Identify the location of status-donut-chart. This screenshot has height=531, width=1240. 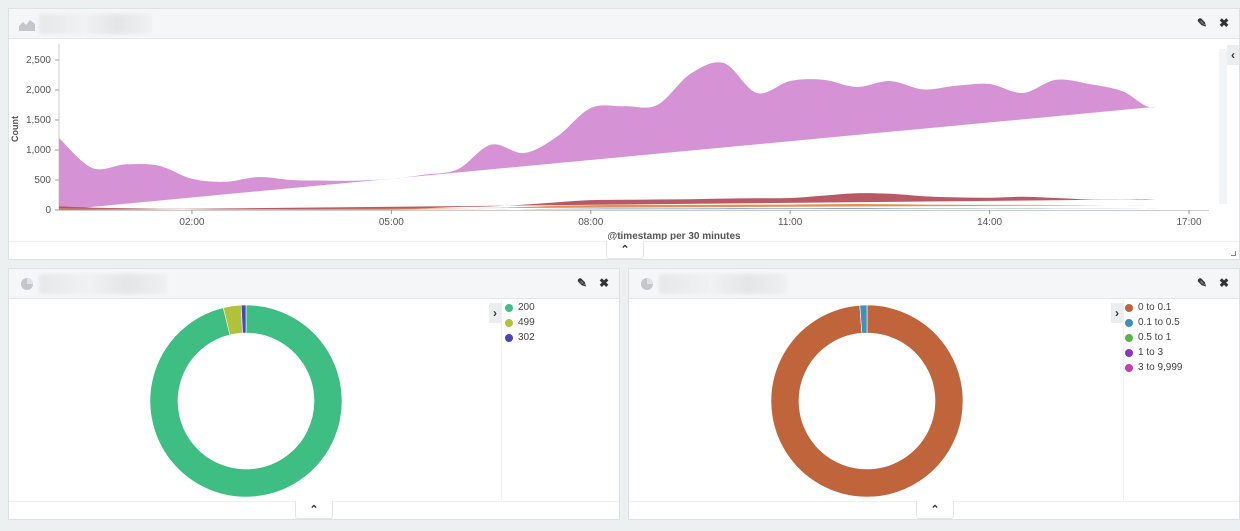
(246, 401).